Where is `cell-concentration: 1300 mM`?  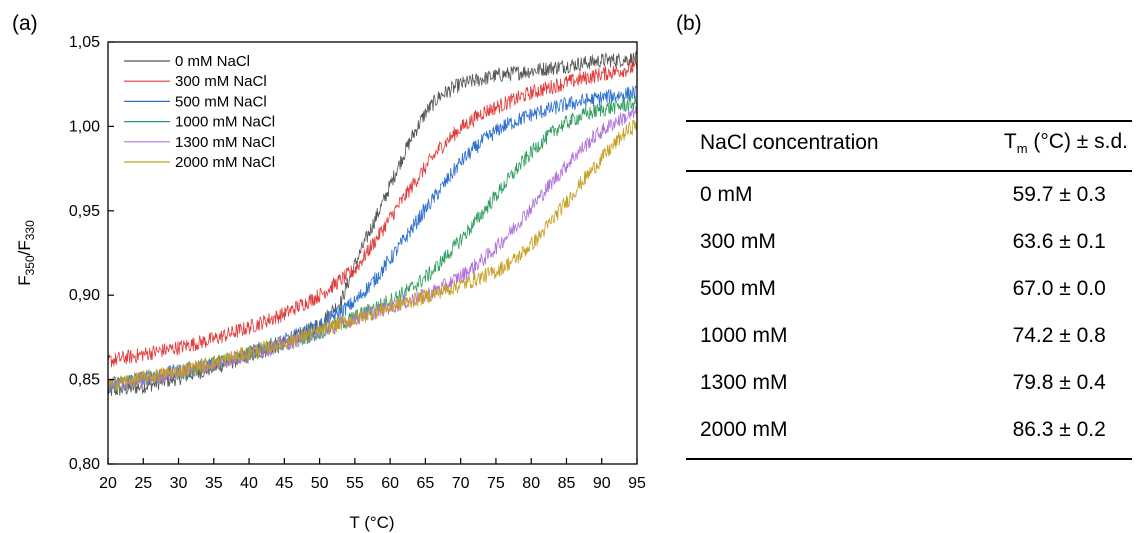 cell-concentration: 1300 mM is located at coordinates (744, 383).